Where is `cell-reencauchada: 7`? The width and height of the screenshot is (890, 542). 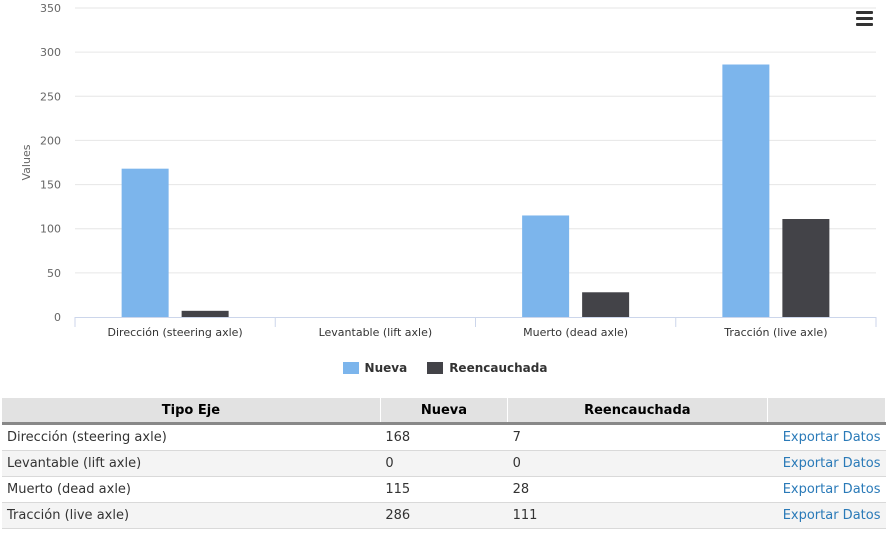 cell-reencauchada: 7 is located at coordinates (637, 437).